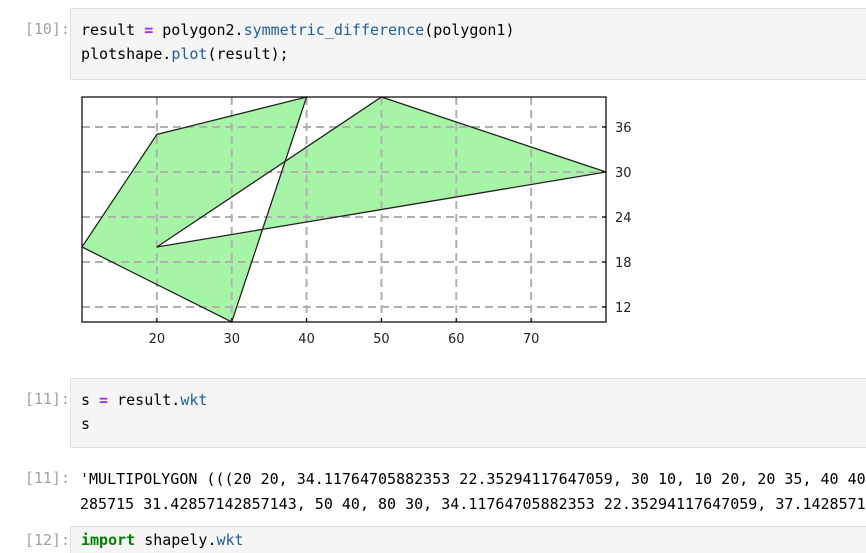 Image resolution: width=866 pixels, height=553 pixels. What do you see at coordinates (157, 339) in the screenshot?
I see `x-tick-label: 20` at bounding box center [157, 339].